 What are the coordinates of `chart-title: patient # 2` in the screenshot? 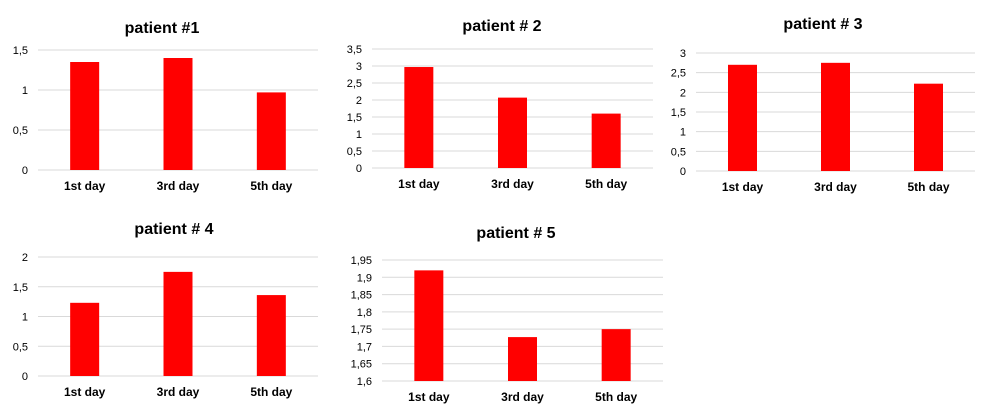 It's located at (501, 26).